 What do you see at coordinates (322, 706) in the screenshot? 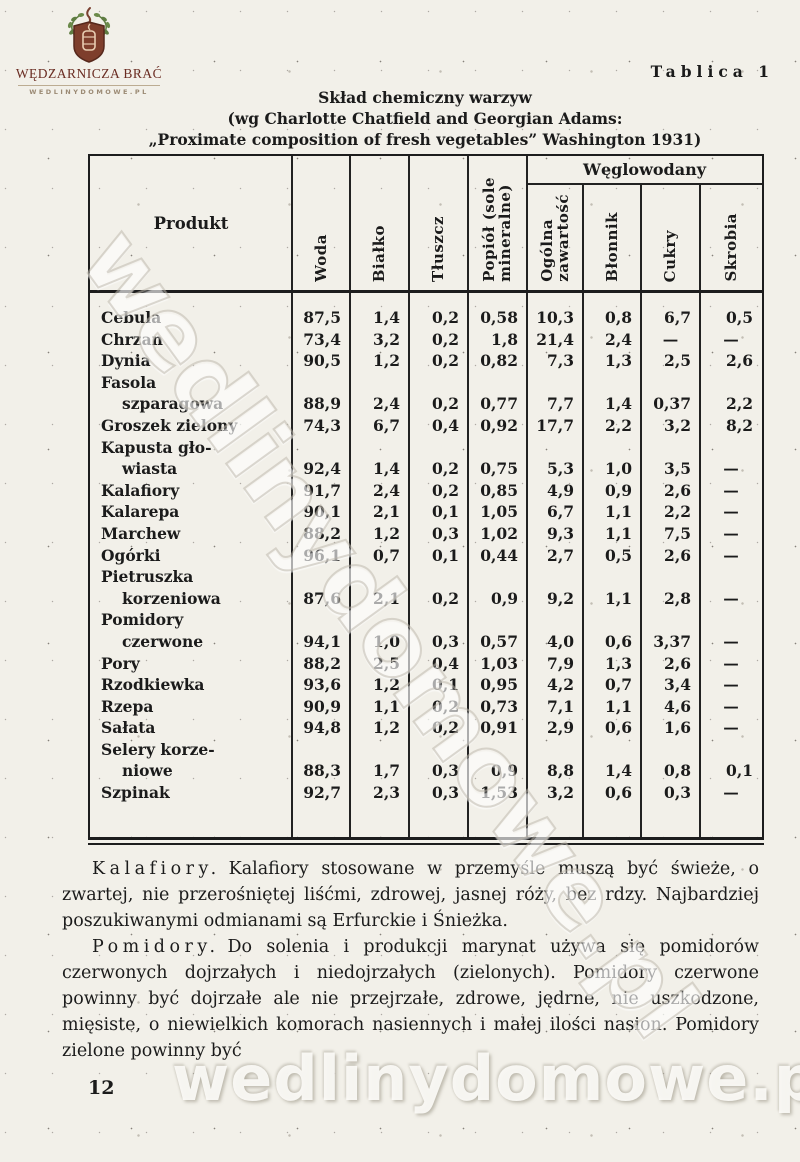
I see `value-cell: 90,9` at bounding box center [322, 706].